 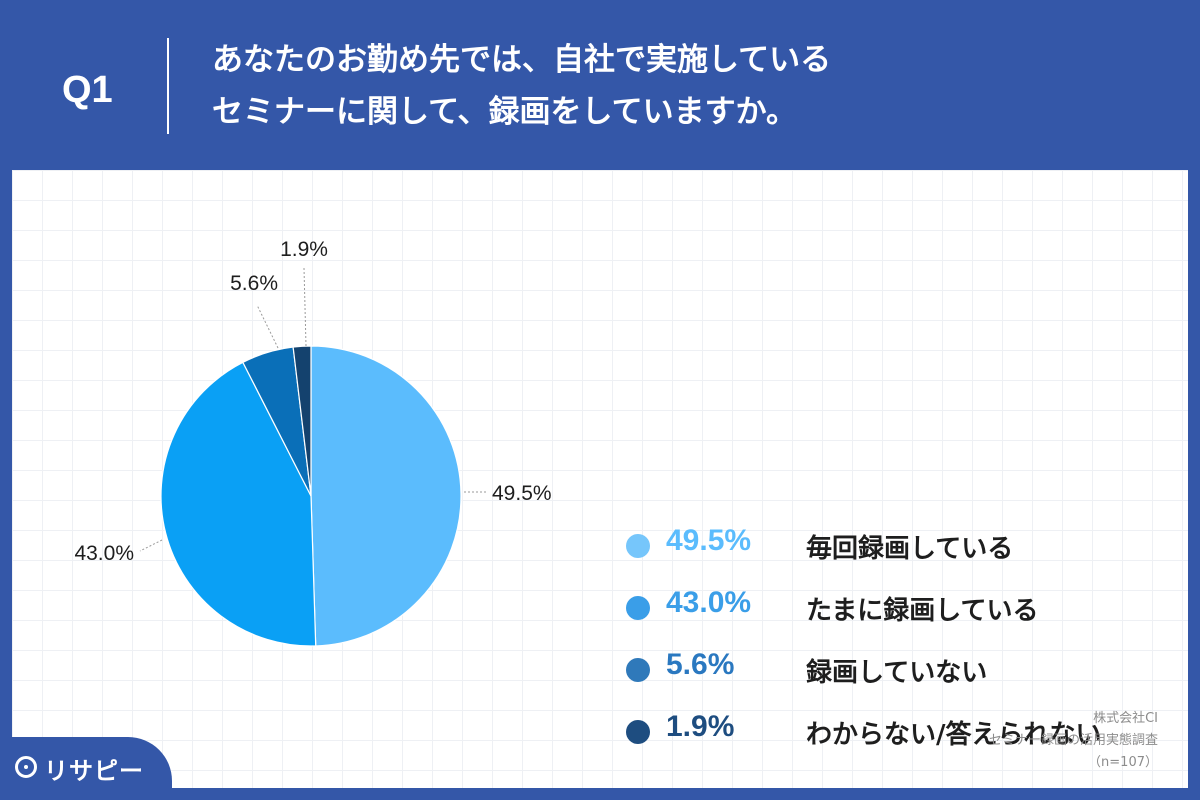 I want to click on legend-label: たまに録画している, so click(x=922, y=611).